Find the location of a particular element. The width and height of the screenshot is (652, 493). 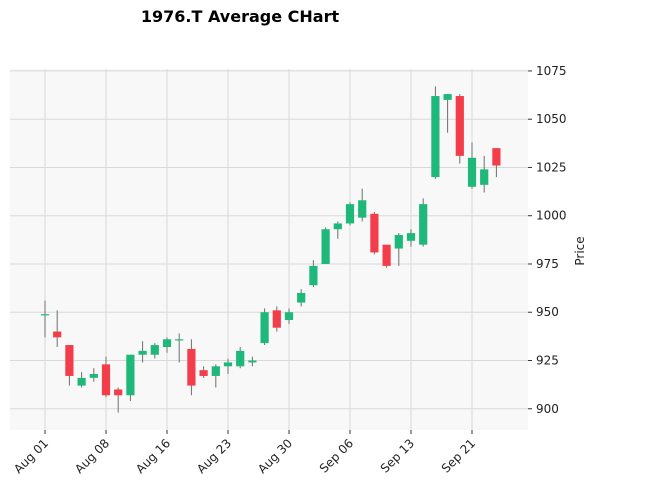

y-tick-label: 1050 is located at coordinates (551, 119).